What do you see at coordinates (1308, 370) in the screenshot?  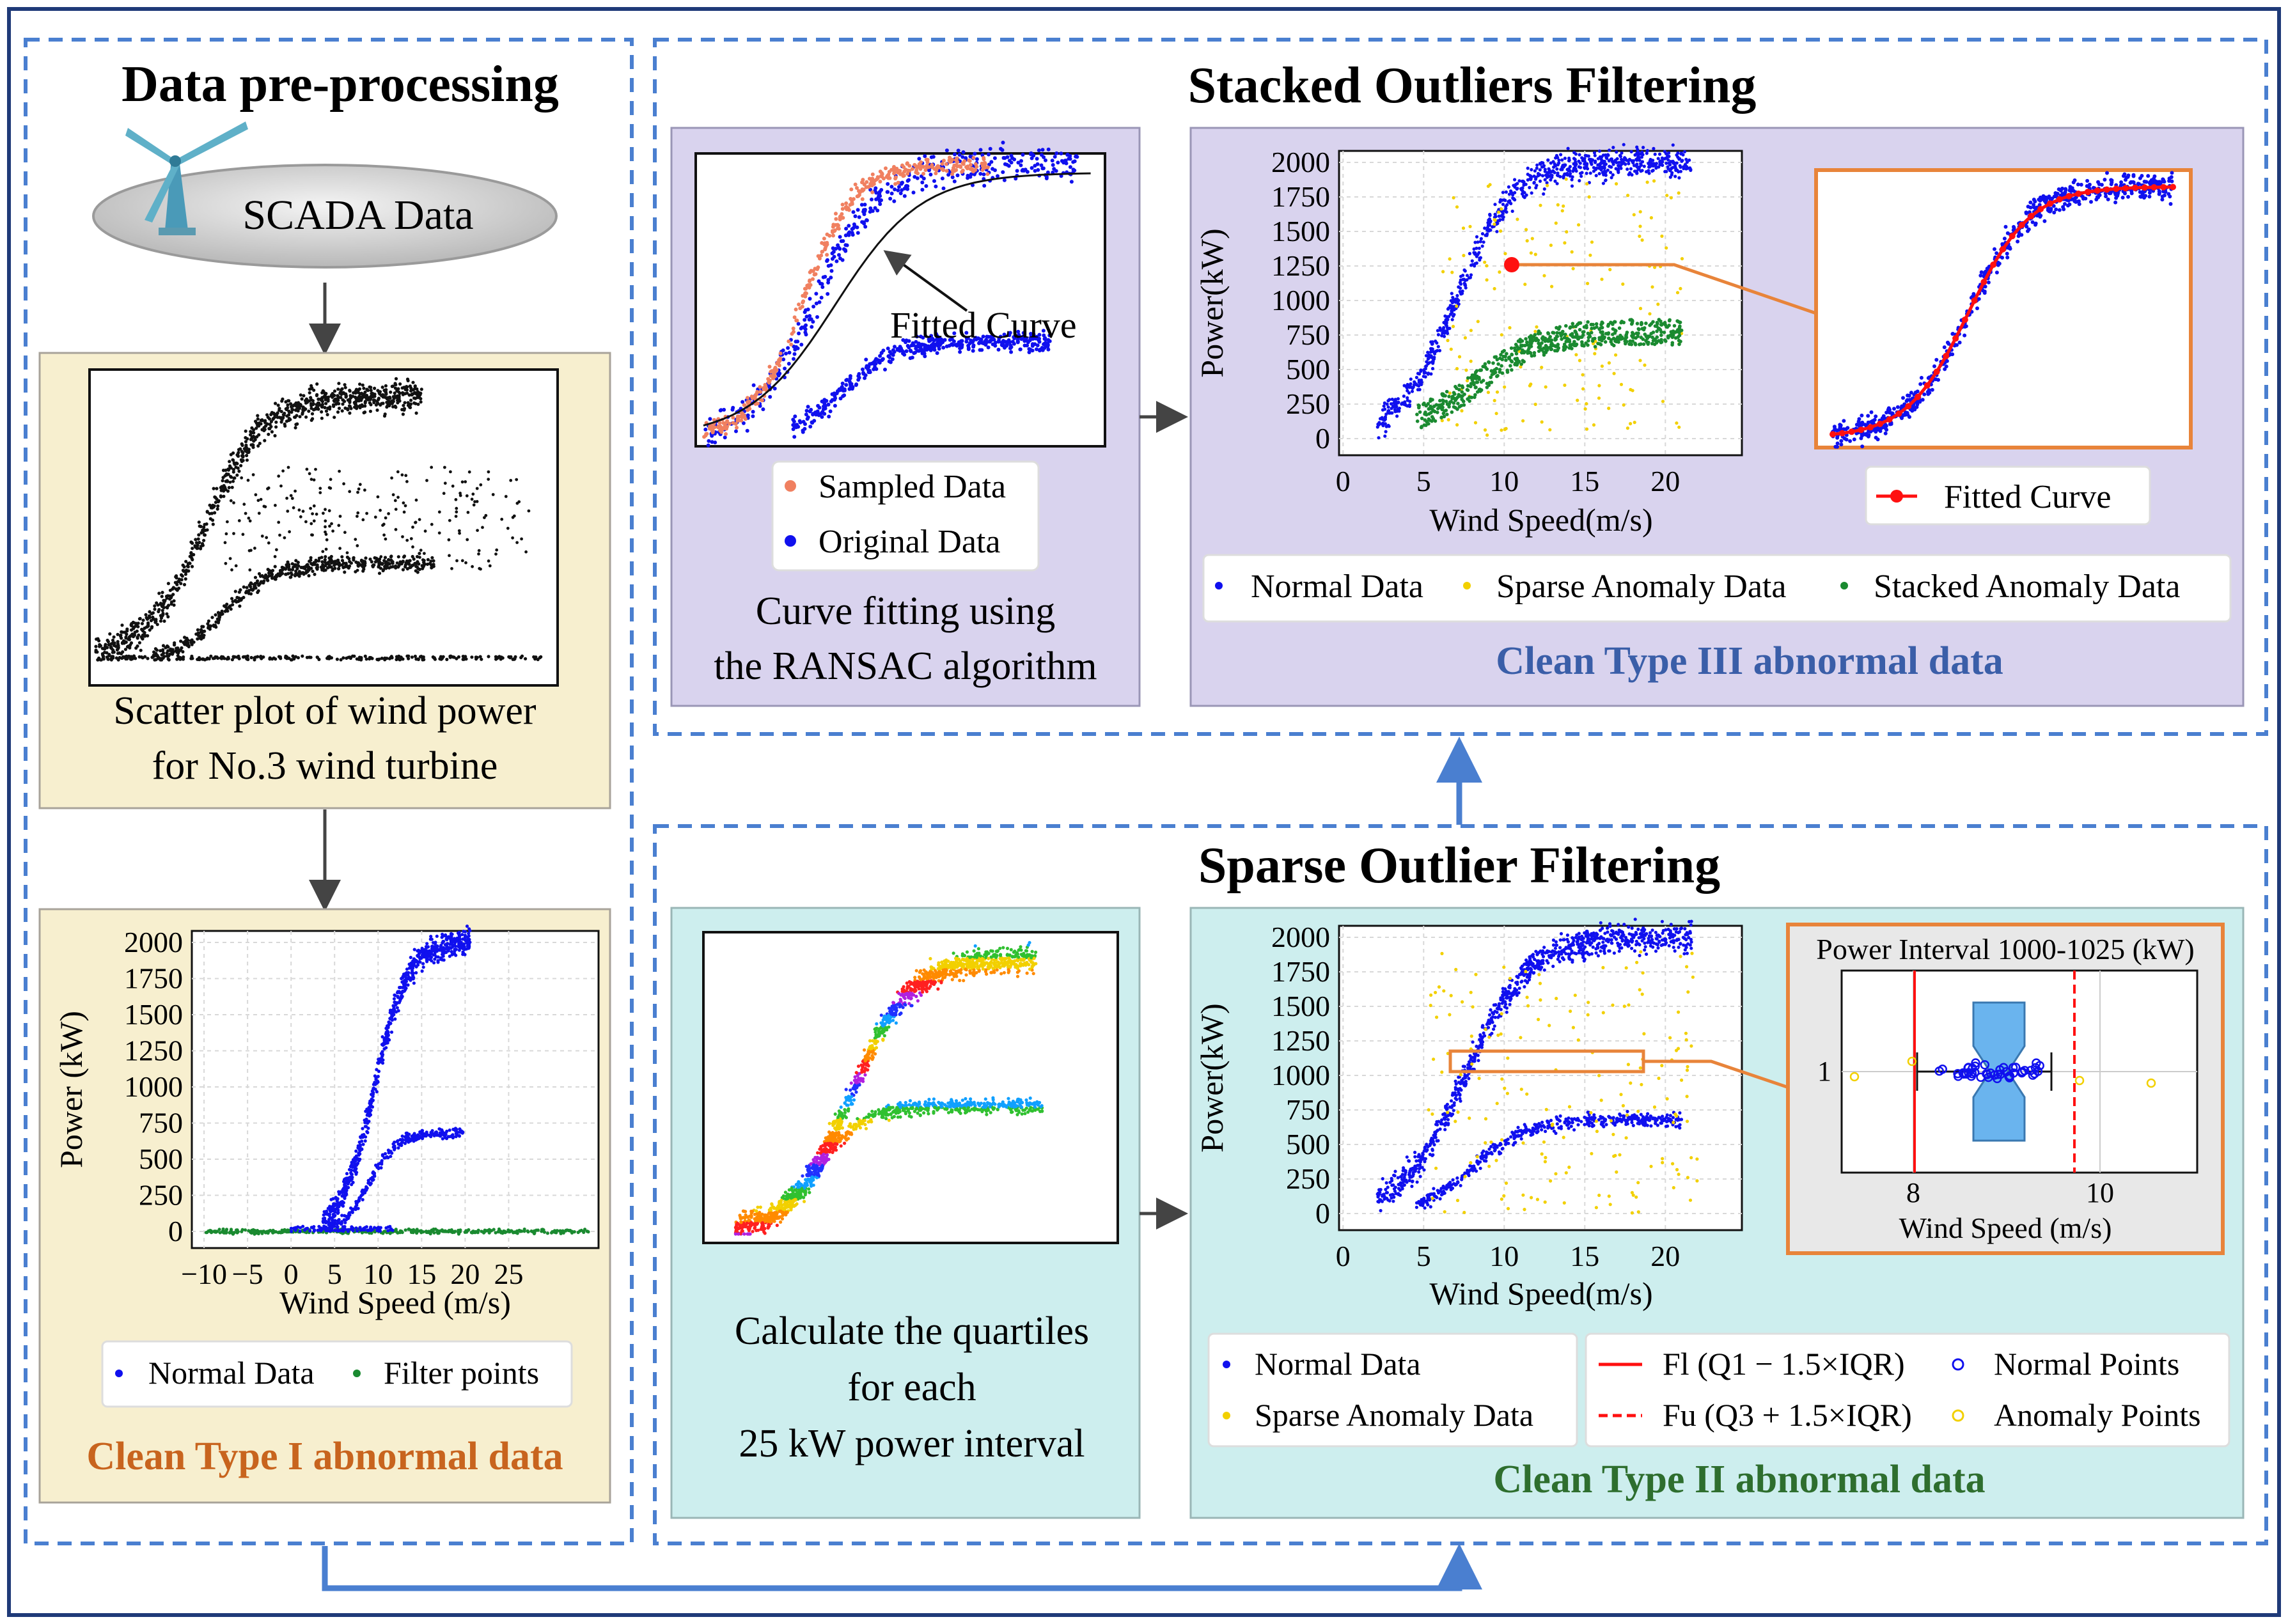 I see `stacked-ytick-label: 500` at bounding box center [1308, 370].